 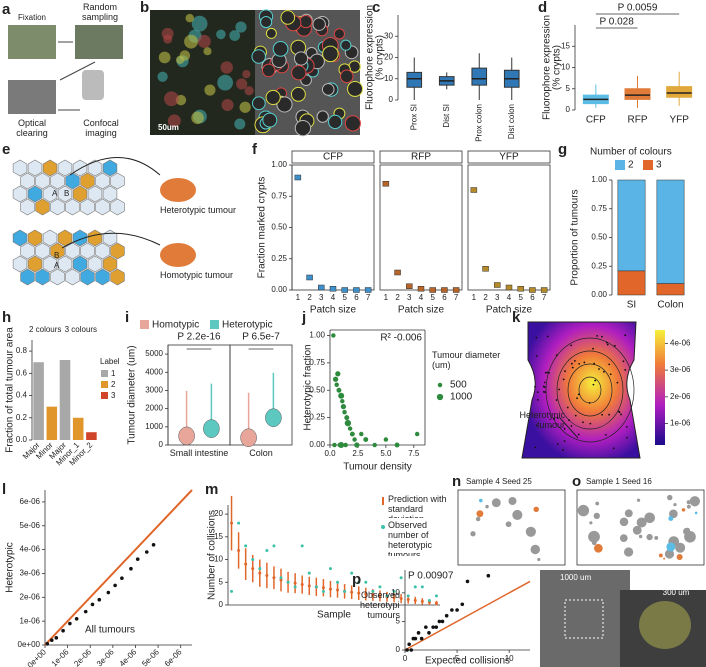 I want to click on density-map, so click(x=581, y=390).